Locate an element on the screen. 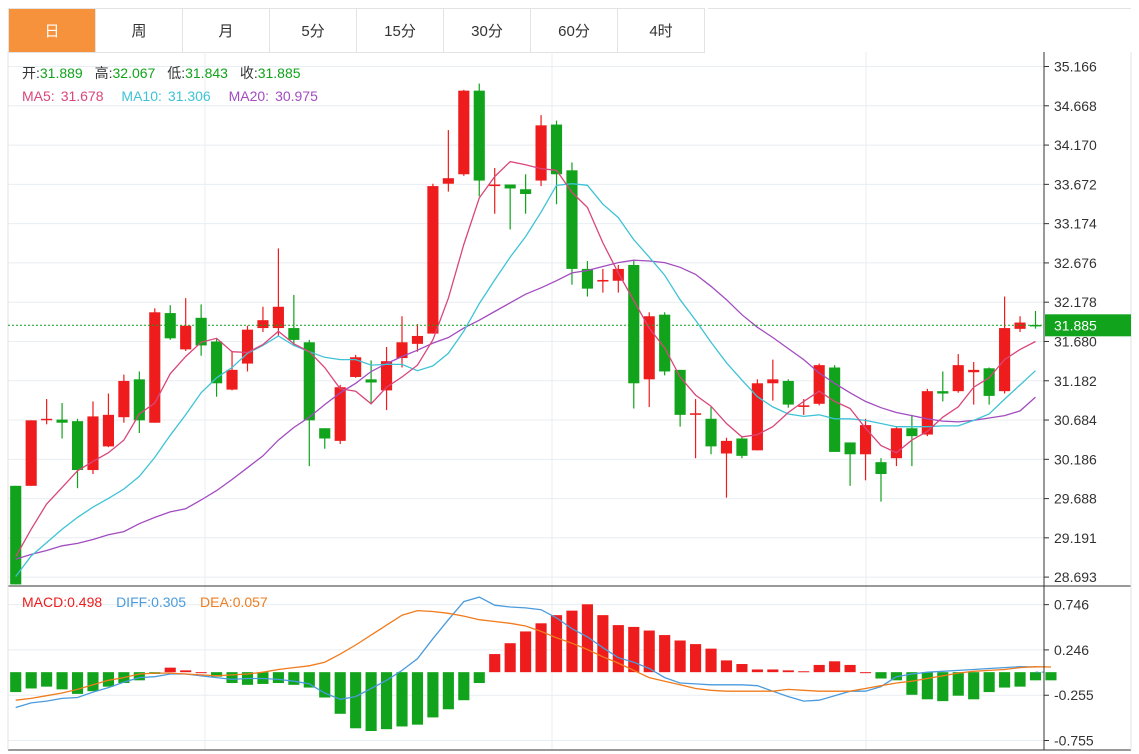 This screenshot has width=1139, height=754. tab-week: 周 is located at coordinates (139, 30).